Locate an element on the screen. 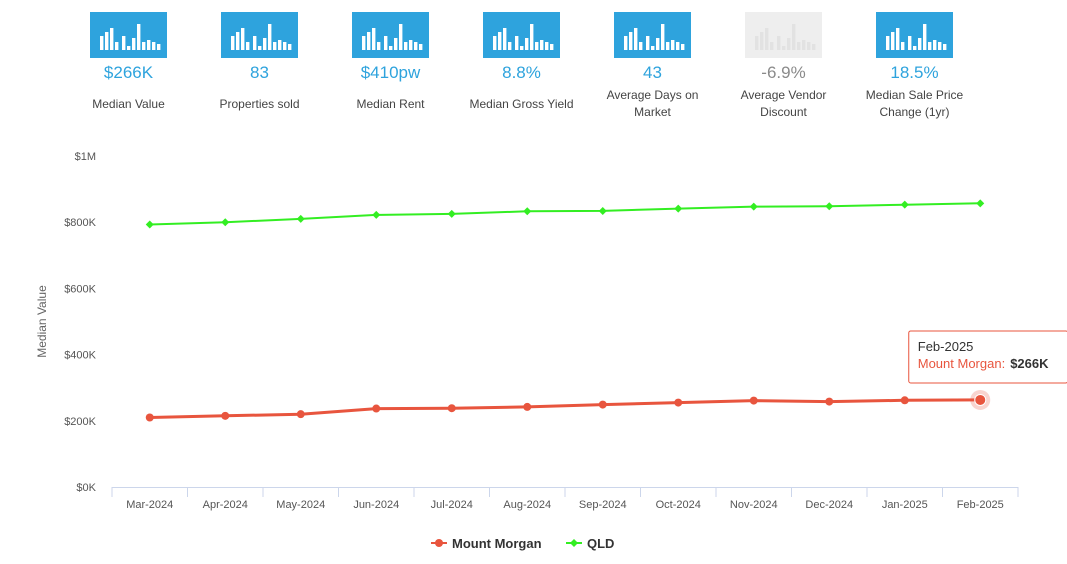 The width and height of the screenshot is (1067, 564). x-tick-label: Apr-2024 is located at coordinates (225, 505).